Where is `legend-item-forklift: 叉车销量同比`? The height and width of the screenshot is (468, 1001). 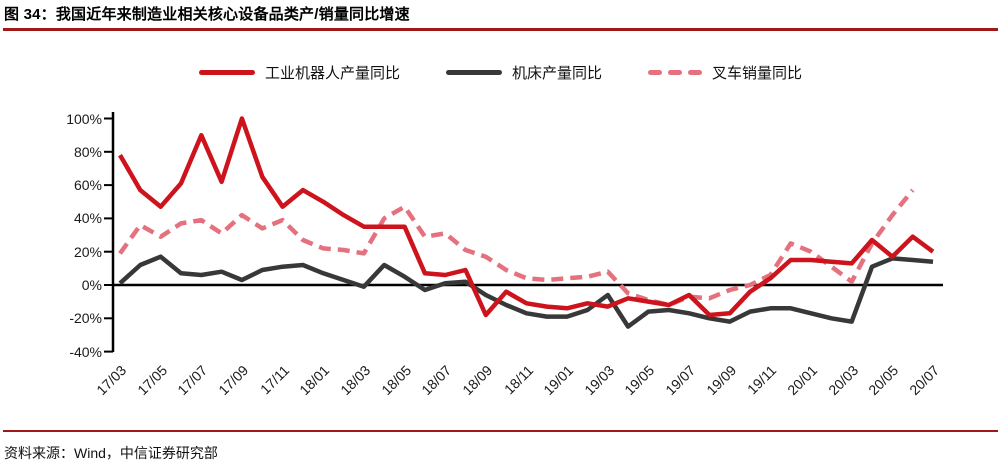
legend-item-forklift: 叉车销量同比 is located at coordinates (725, 72).